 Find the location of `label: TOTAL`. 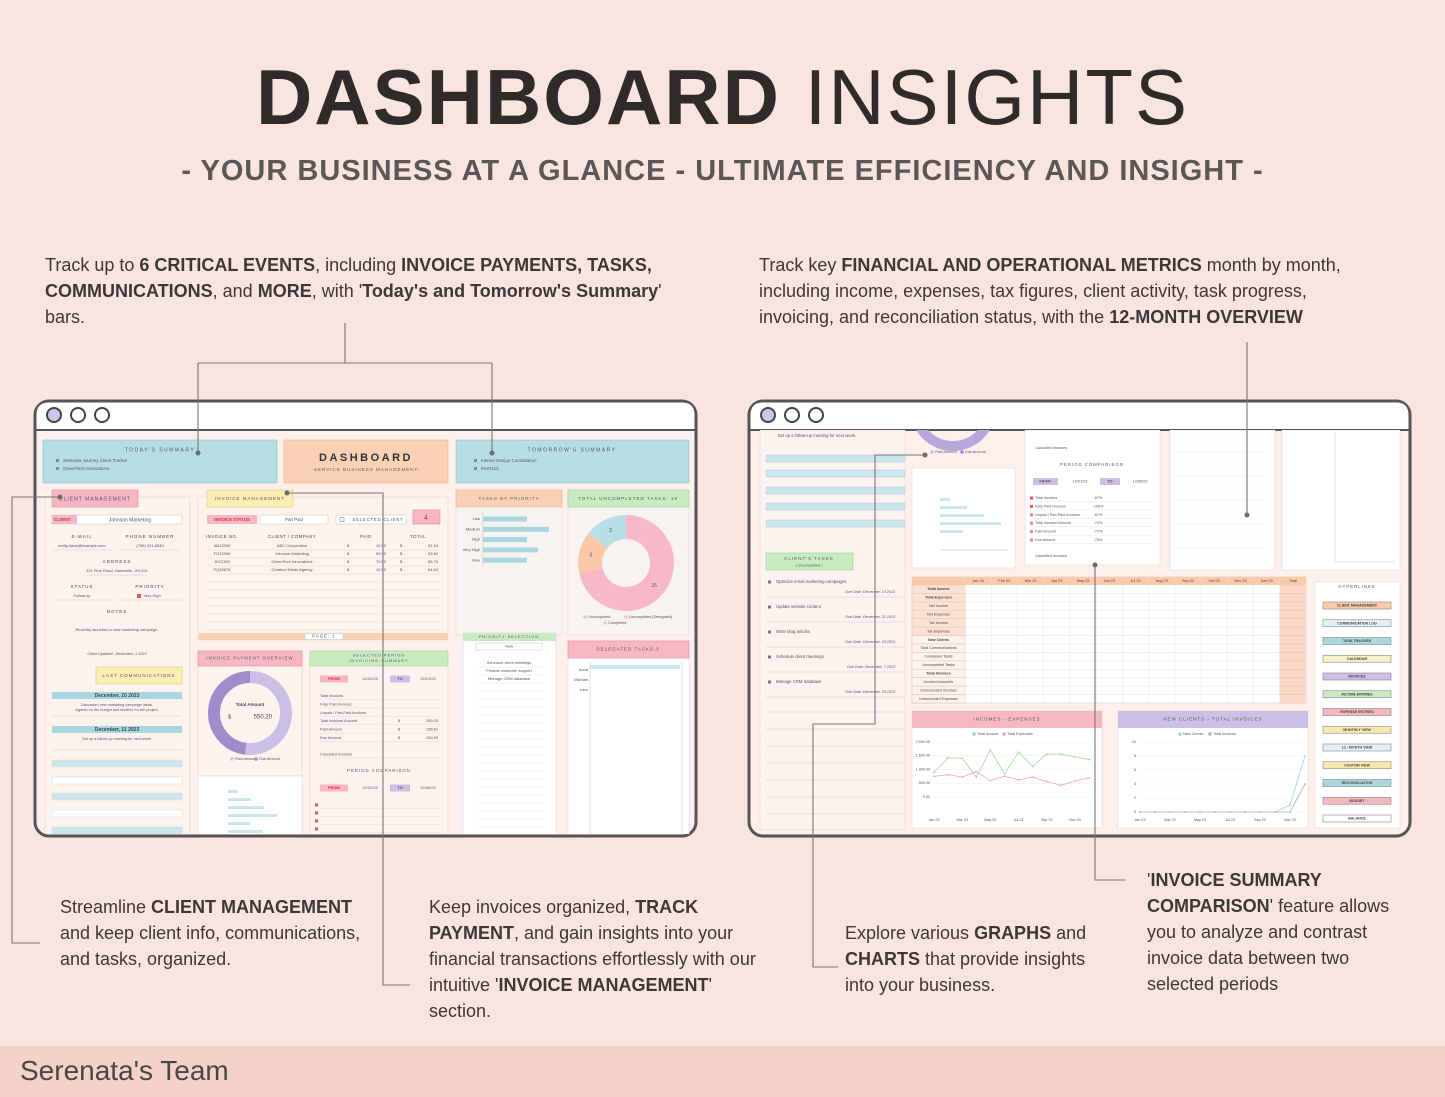

label: TOTAL is located at coordinates (418, 536).